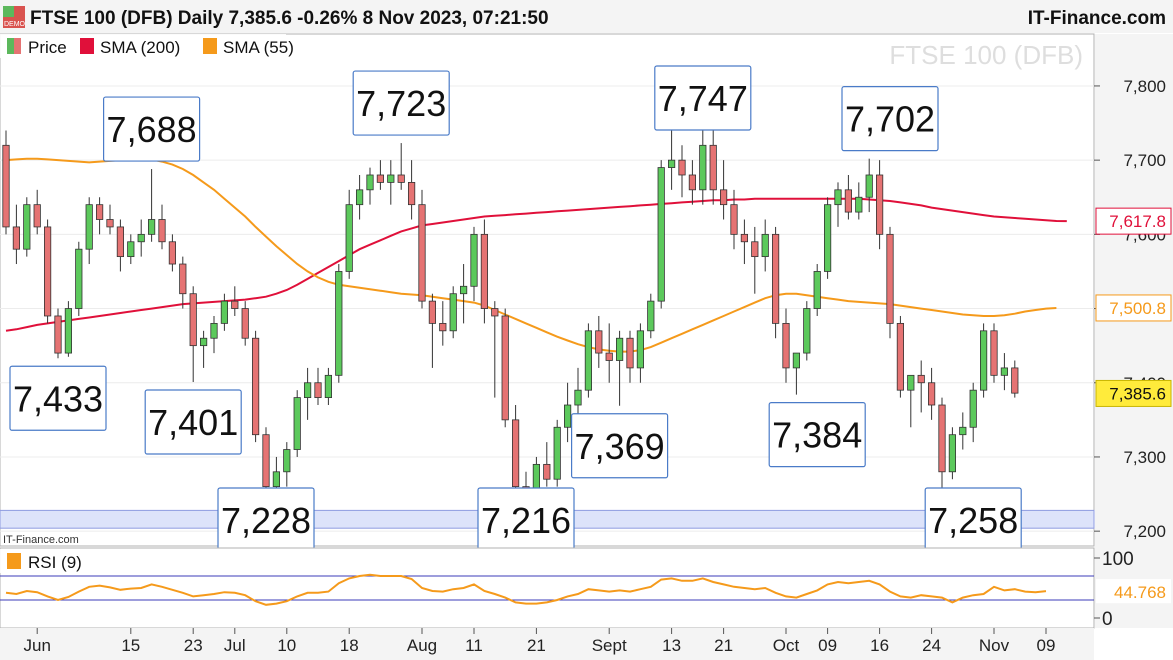  I want to click on x-tick-label: Nov, so click(994, 645).